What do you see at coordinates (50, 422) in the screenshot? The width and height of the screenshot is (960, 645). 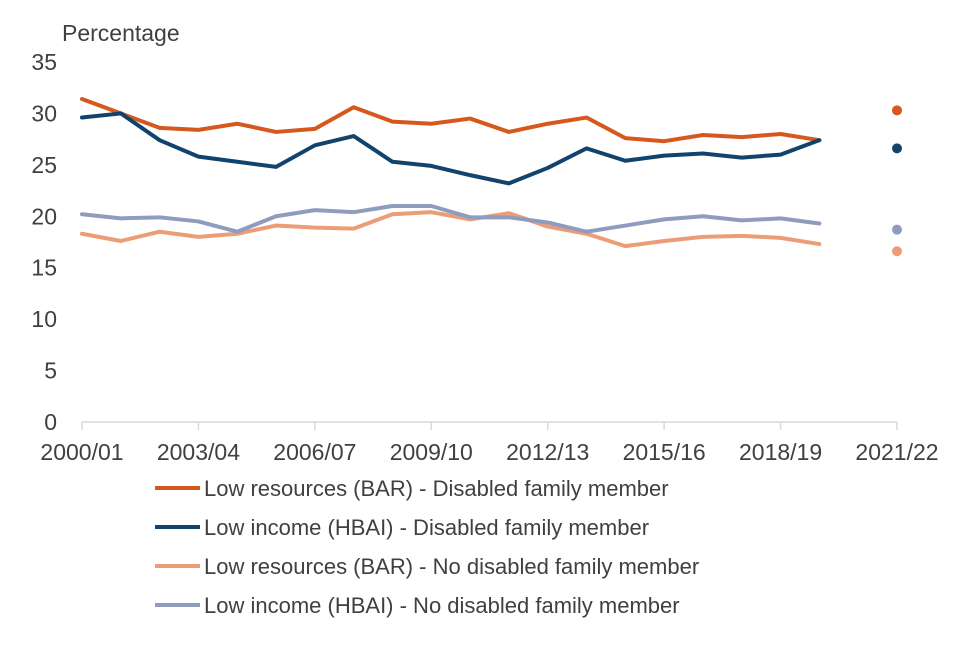 I see `y-tick-label: 0` at bounding box center [50, 422].